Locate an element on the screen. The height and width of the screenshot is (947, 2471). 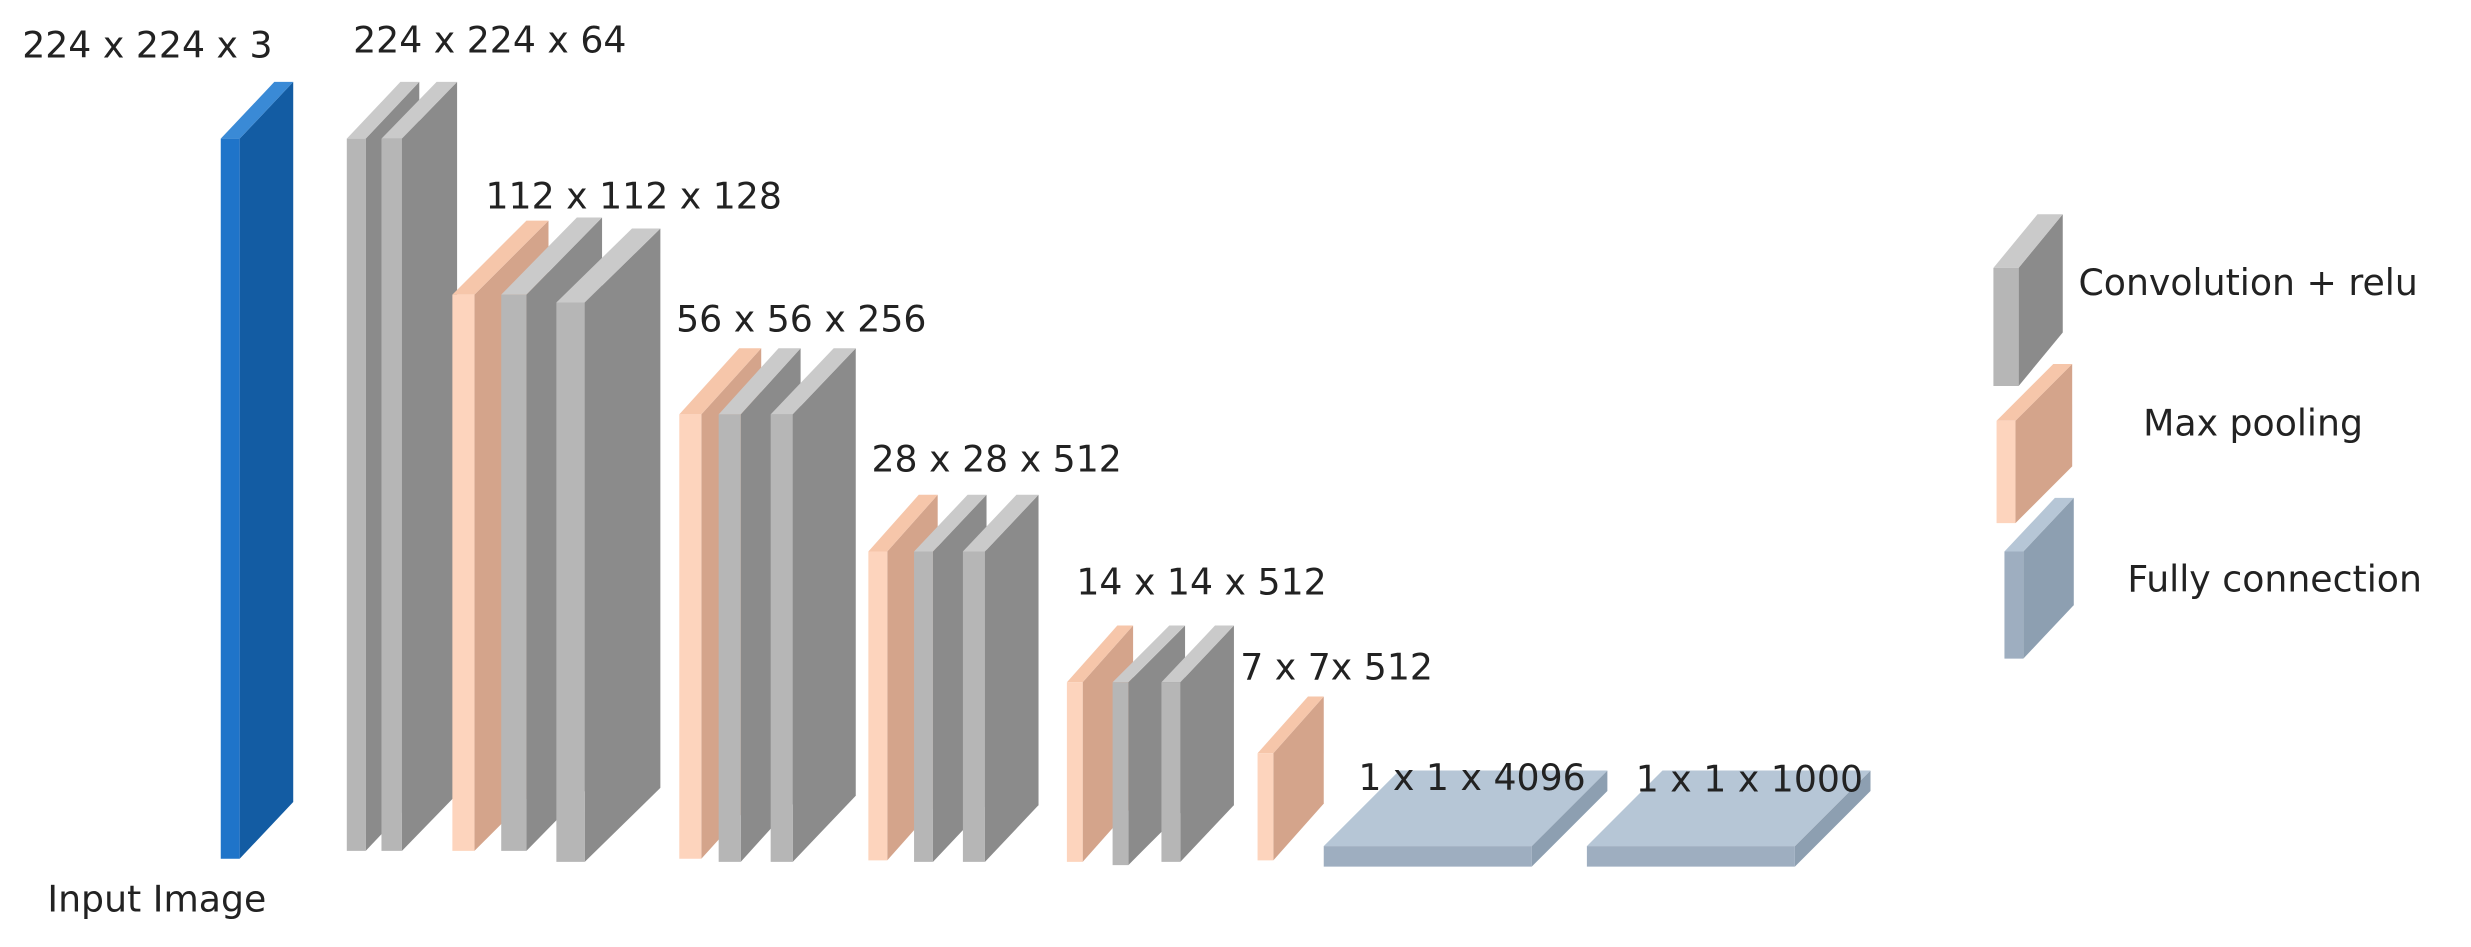
legend-label: Convolution + relu is located at coordinates (2248, 282).